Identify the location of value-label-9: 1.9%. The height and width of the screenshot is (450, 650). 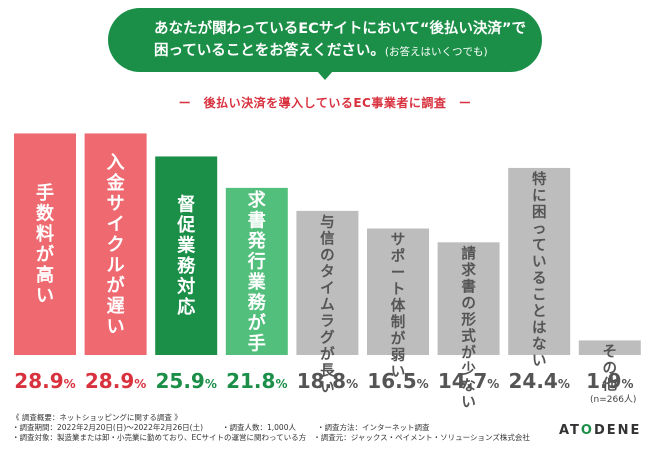
(609, 381).